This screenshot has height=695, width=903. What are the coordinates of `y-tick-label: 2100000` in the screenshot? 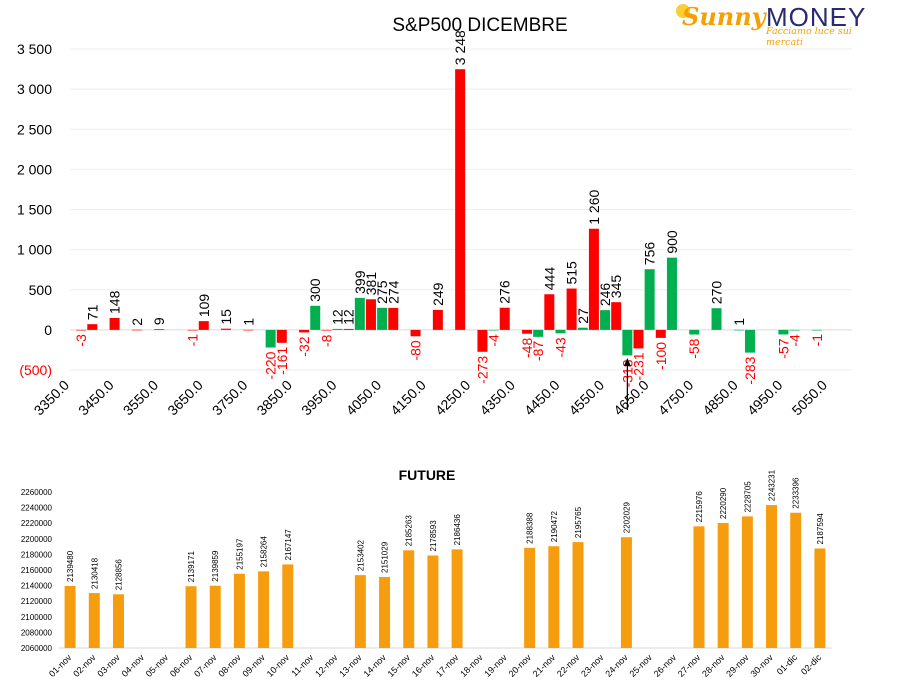 It's located at (37, 617).